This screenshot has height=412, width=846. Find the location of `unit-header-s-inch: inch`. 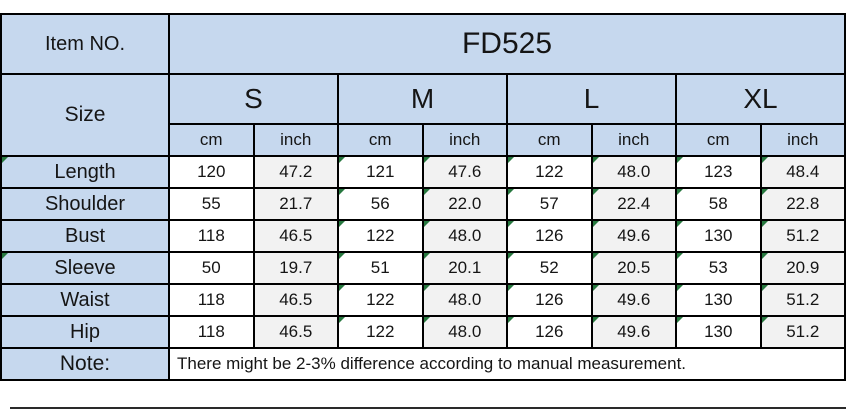

unit-header-s-inch: inch is located at coordinates (295, 140).